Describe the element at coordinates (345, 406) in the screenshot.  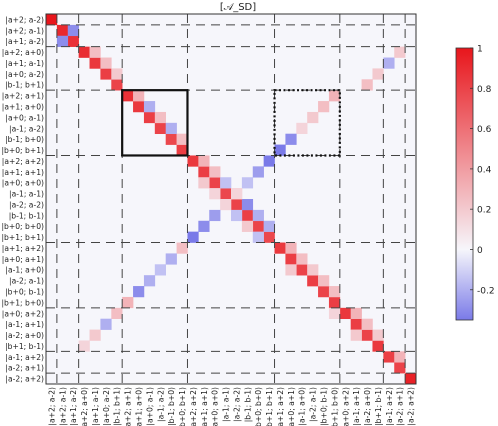
I see `x-tick-label-27: |a+0; a+2)` at that location.